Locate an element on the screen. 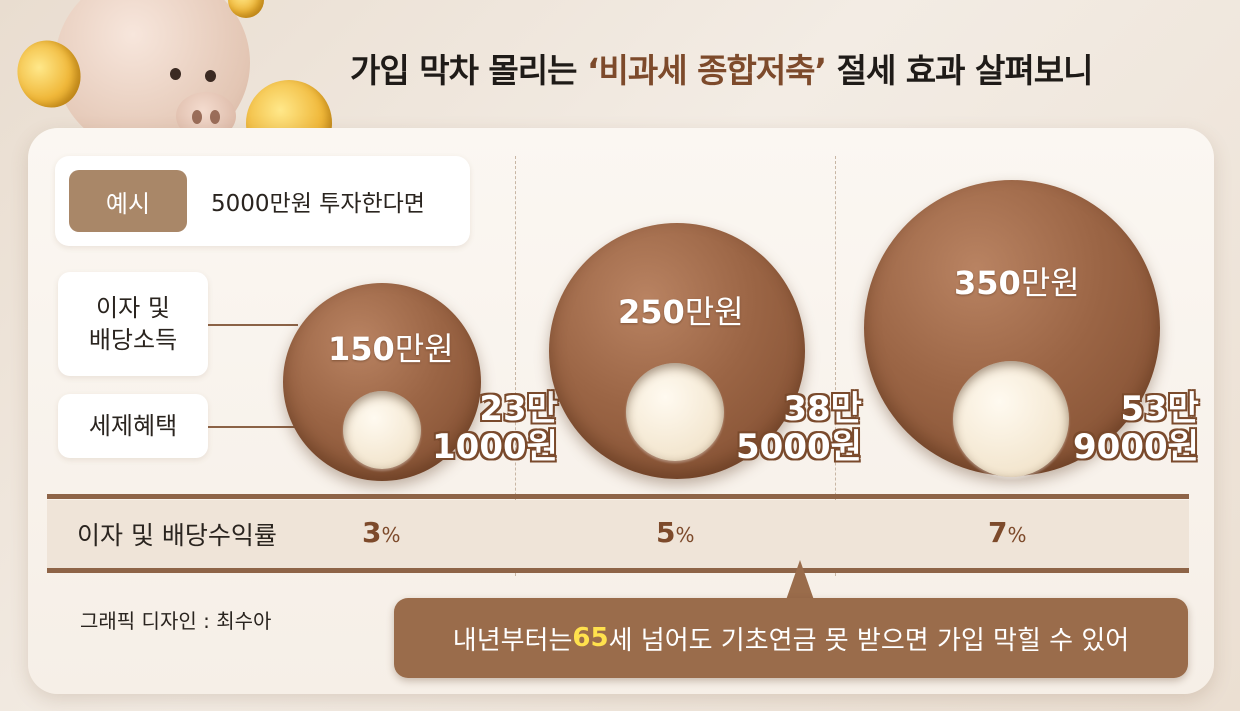 The image size is (1240, 711). example-text: 5000만원 투자한다면 is located at coordinates (318, 204).